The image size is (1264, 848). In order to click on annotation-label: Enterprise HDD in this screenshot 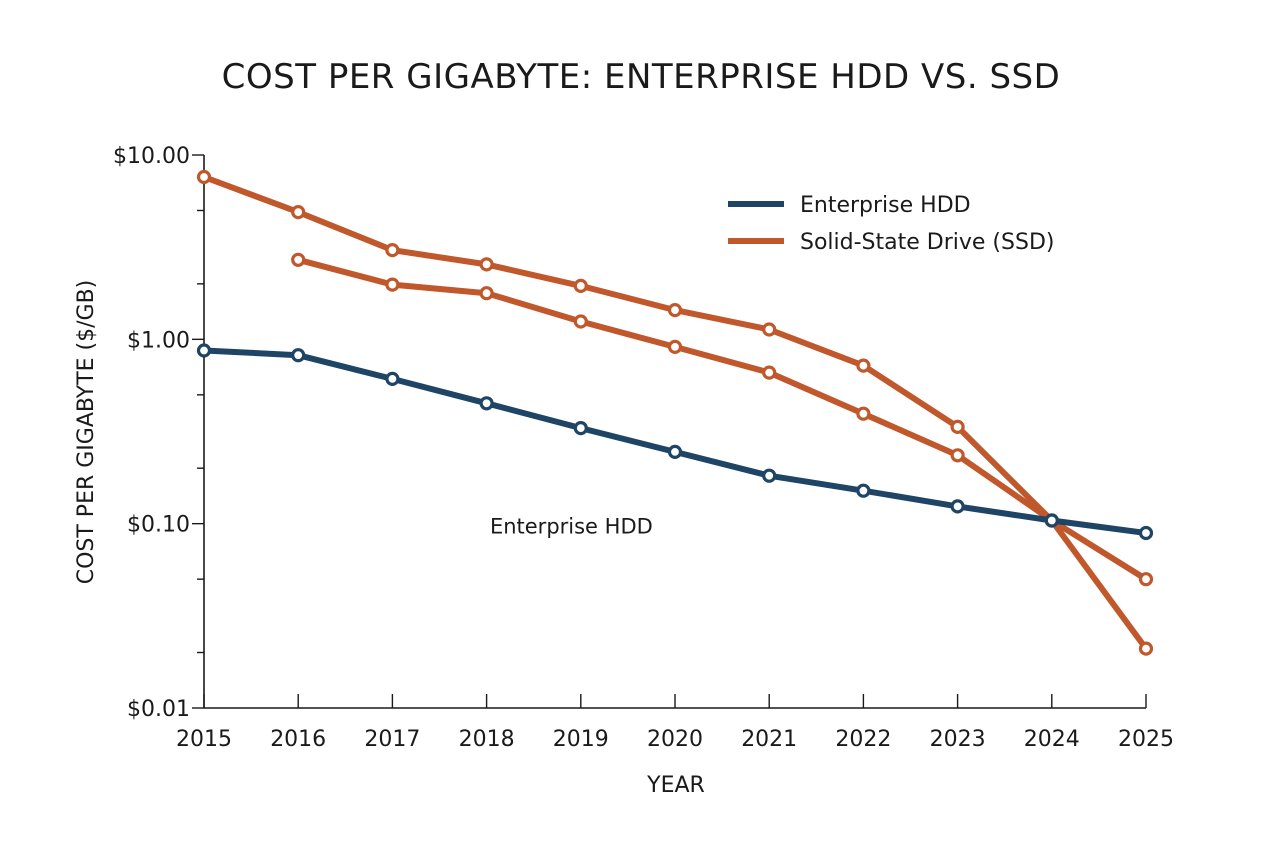, I will do `click(571, 527)`.